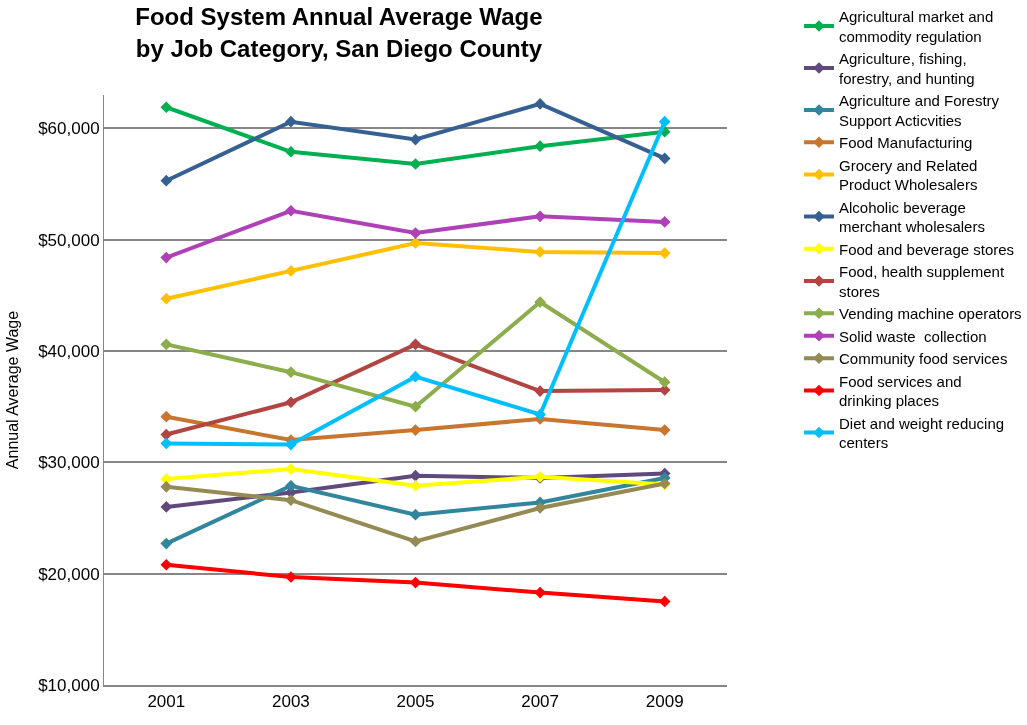 Image resolution: width=1027 pixels, height=725 pixels. Describe the element at coordinates (69, 129) in the screenshot. I see `y-tick-label: $60,000` at that location.